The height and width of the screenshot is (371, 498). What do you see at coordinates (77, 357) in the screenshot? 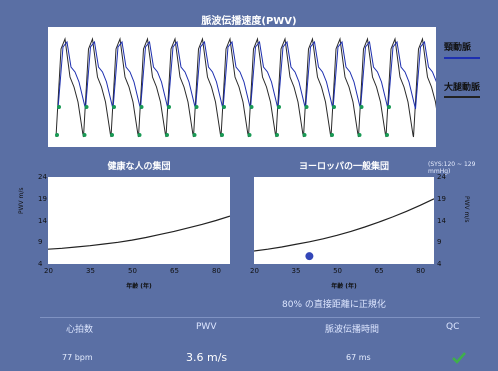
I see `heart-rate-value: 77 bpm` at bounding box center [77, 357].